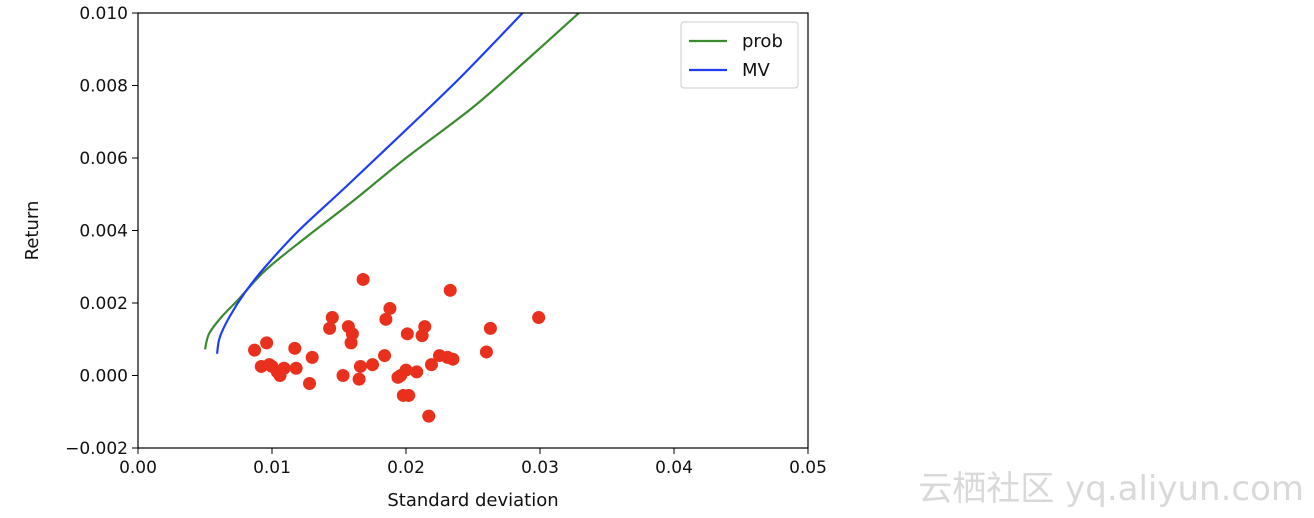 The height and width of the screenshot is (518, 1314). I want to click on x-tick-label: 0.02, so click(406, 468).